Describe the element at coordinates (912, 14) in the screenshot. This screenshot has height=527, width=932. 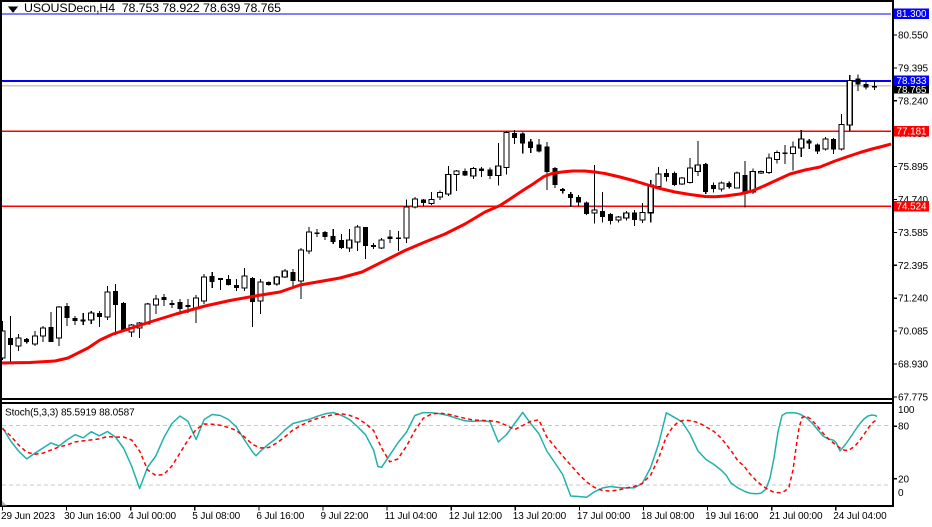
I see `svg-text: 81.300` at that location.